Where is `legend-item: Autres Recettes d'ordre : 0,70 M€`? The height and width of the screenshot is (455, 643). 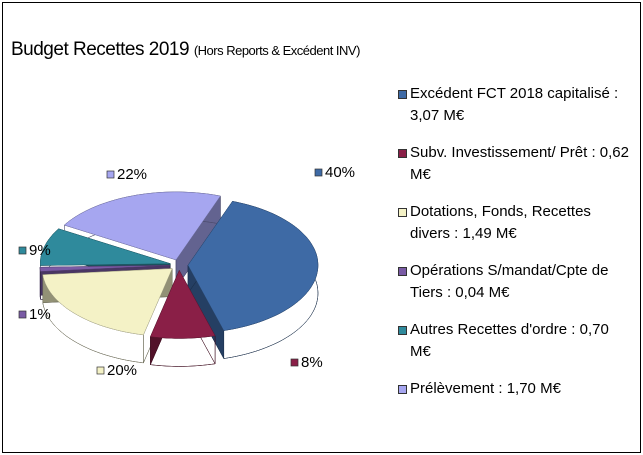 legend-item: Autres Recettes d'ordre : 0,70 M€ is located at coordinates (515, 341).